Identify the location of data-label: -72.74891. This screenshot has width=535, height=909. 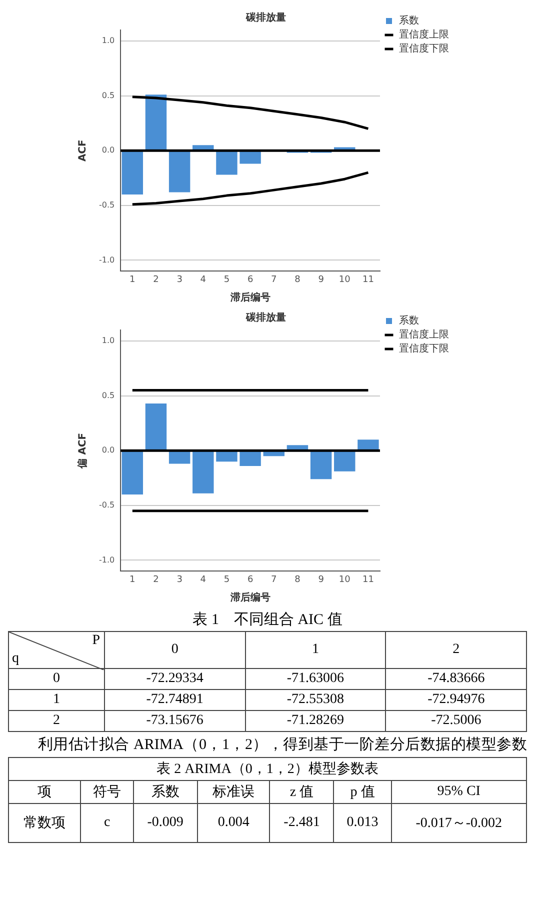
(175, 700).